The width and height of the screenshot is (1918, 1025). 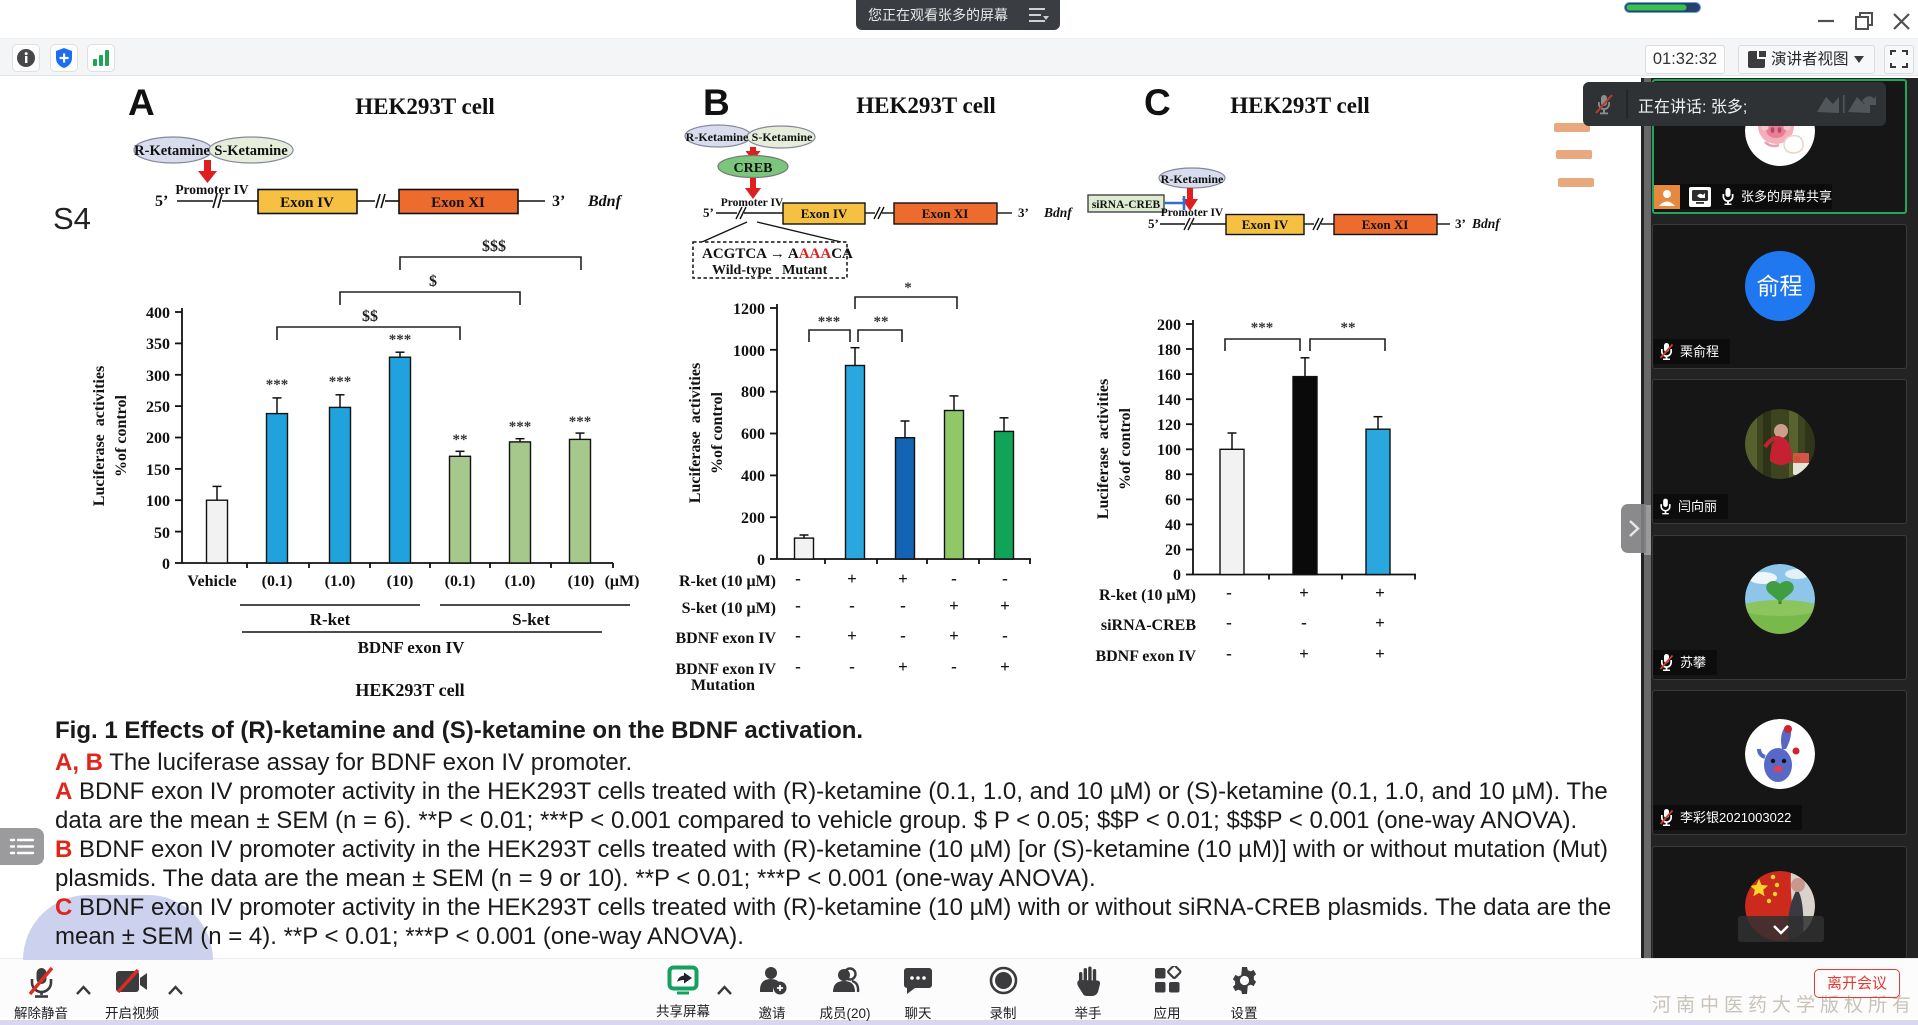 What do you see at coordinates (277, 581) in the screenshot?
I see `svg-text: (0.1)` at bounding box center [277, 581].